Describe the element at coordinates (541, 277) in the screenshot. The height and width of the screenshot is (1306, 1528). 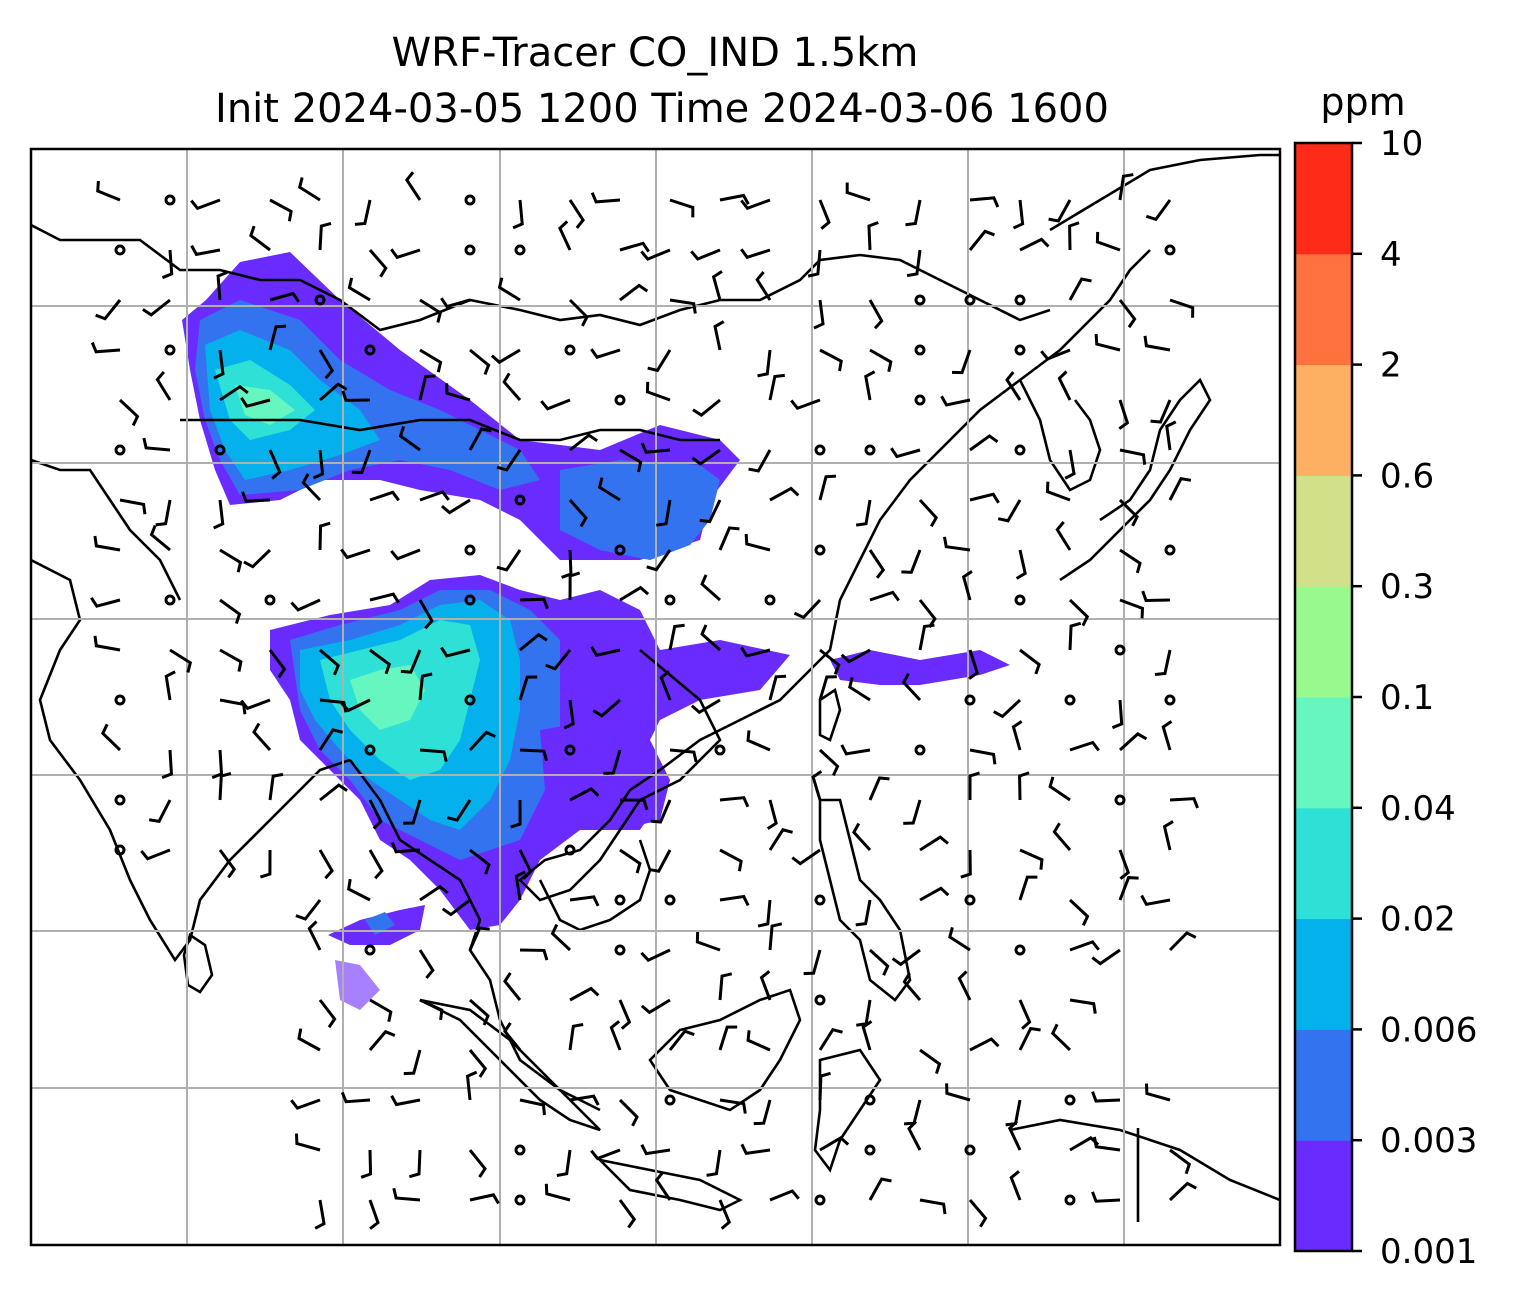
I see `coast-north-border` at that location.